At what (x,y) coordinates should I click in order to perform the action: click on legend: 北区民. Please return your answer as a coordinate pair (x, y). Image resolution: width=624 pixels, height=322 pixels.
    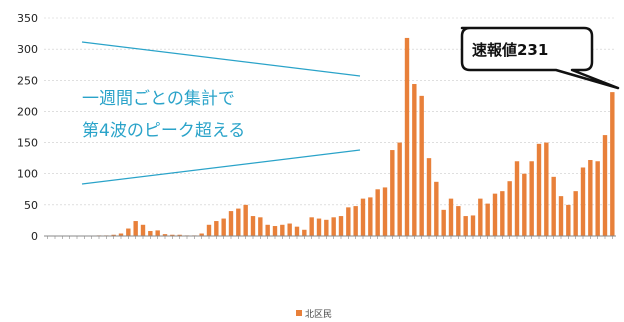
    Looking at the image, I should click on (314, 314).